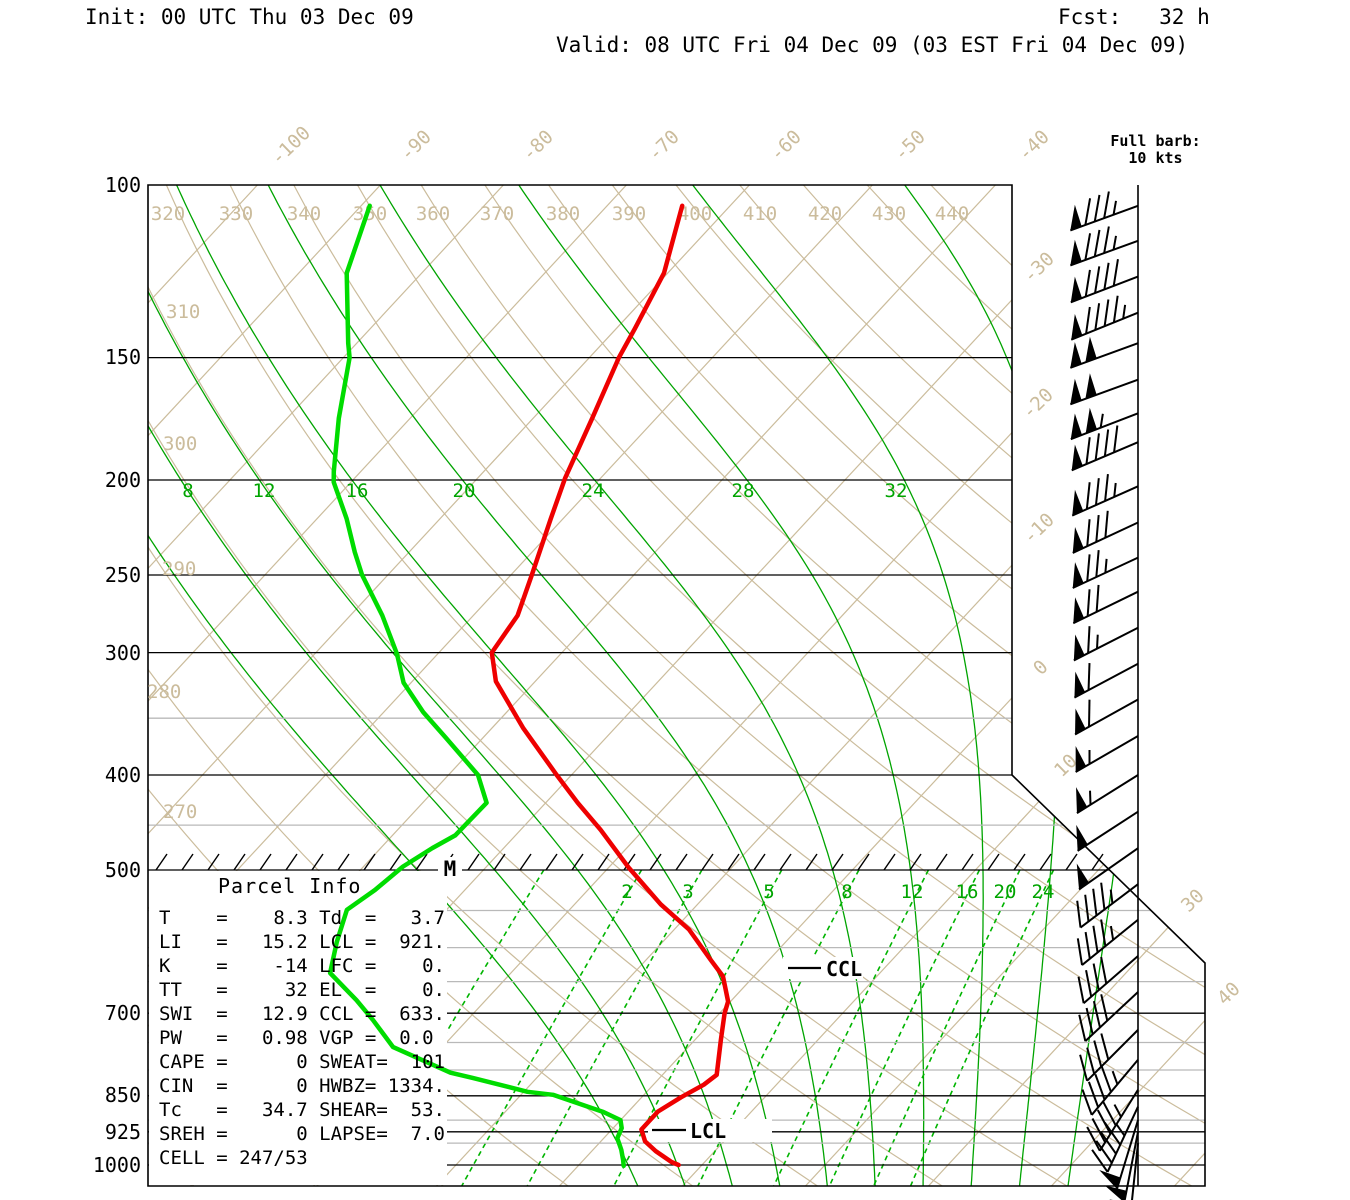  Describe the element at coordinates (304, 214) in the screenshot. I see `svg-text: 340` at that location.